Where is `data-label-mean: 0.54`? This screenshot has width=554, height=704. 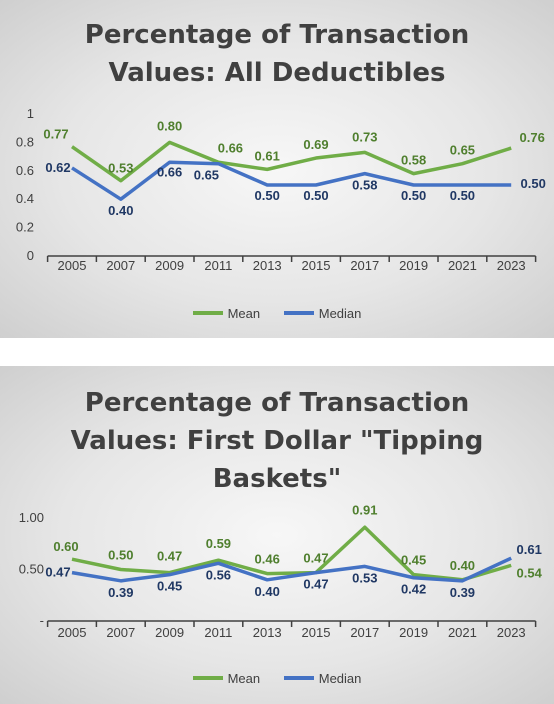
data-label-mean: 0.54 is located at coordinates (530, 572).